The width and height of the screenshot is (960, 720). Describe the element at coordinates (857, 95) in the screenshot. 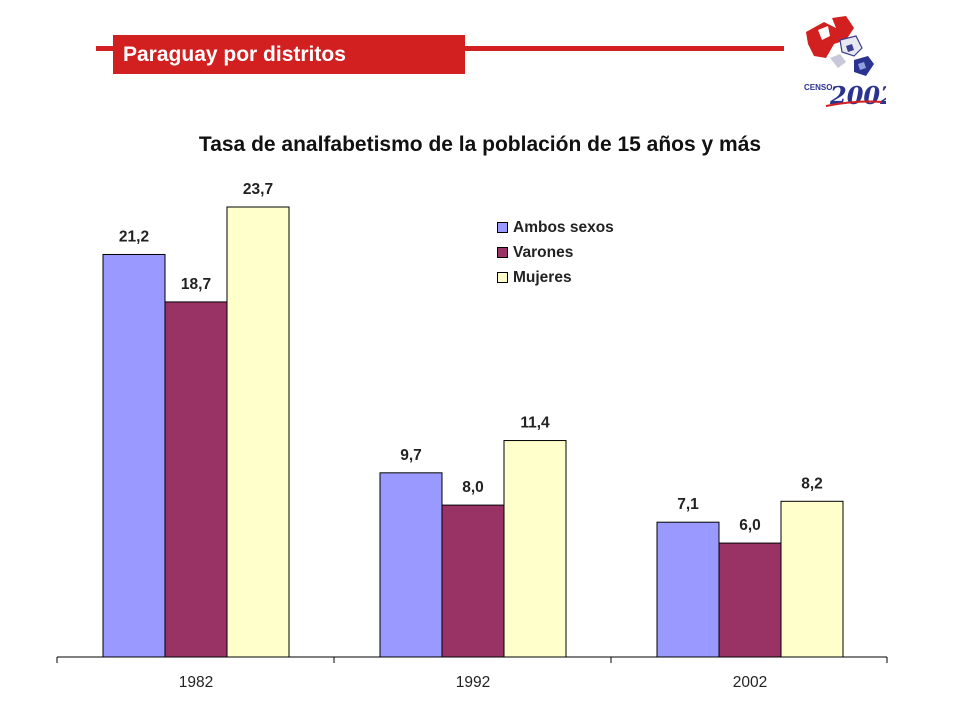

I see `svg-text: 2002` at that location.